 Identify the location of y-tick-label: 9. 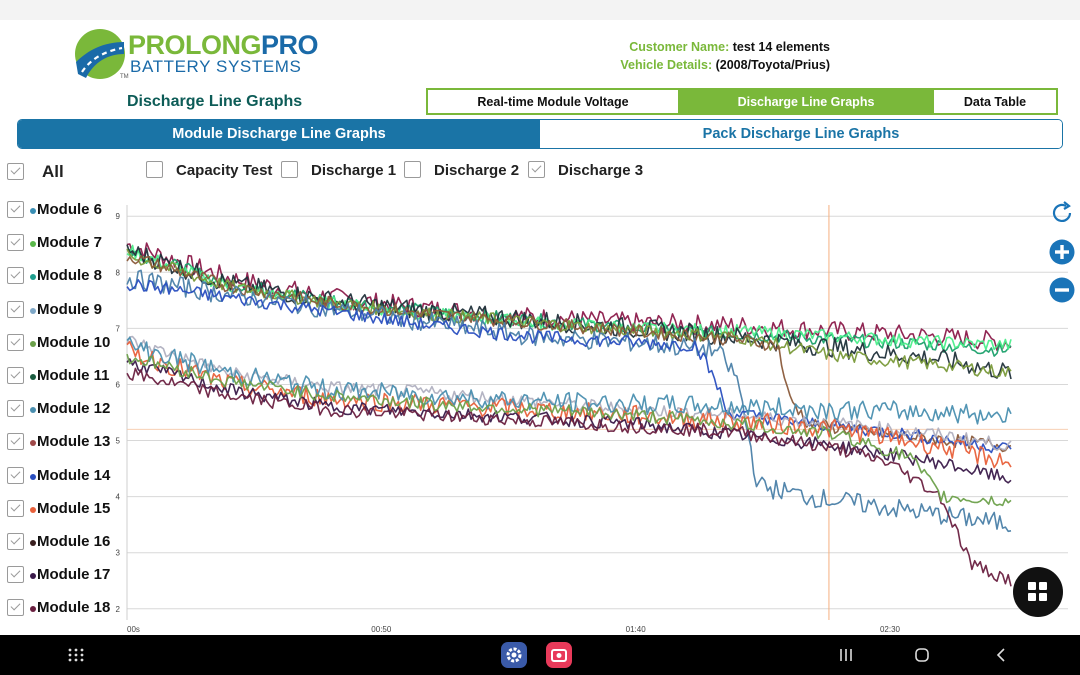
(118, 216).